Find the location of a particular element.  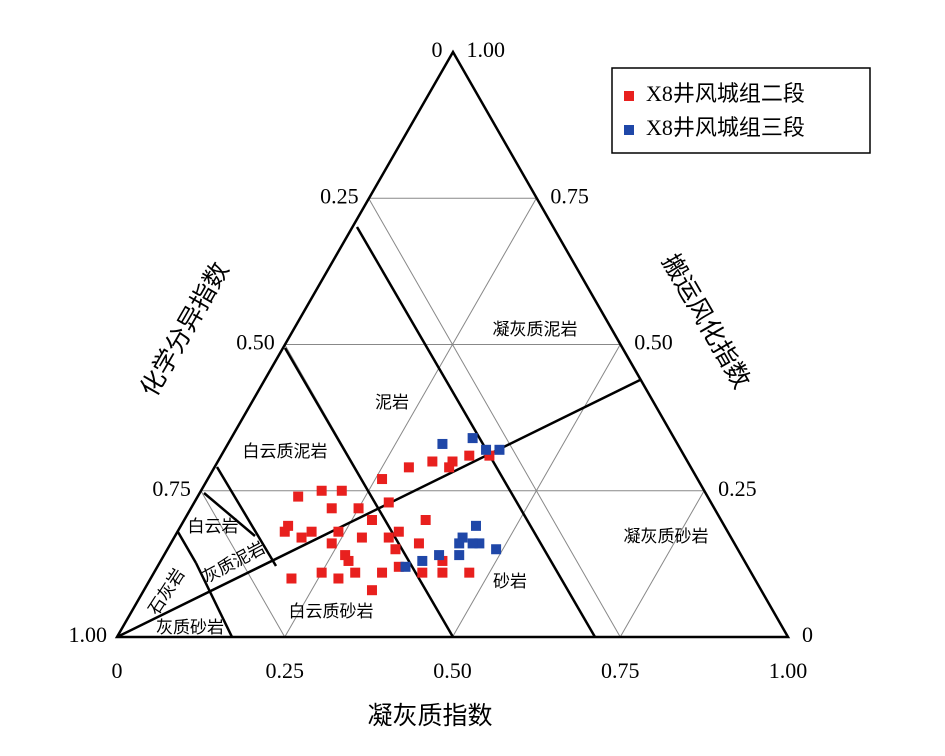

bottom-tick-label: 0.50 is located at coordinates (452, 670).